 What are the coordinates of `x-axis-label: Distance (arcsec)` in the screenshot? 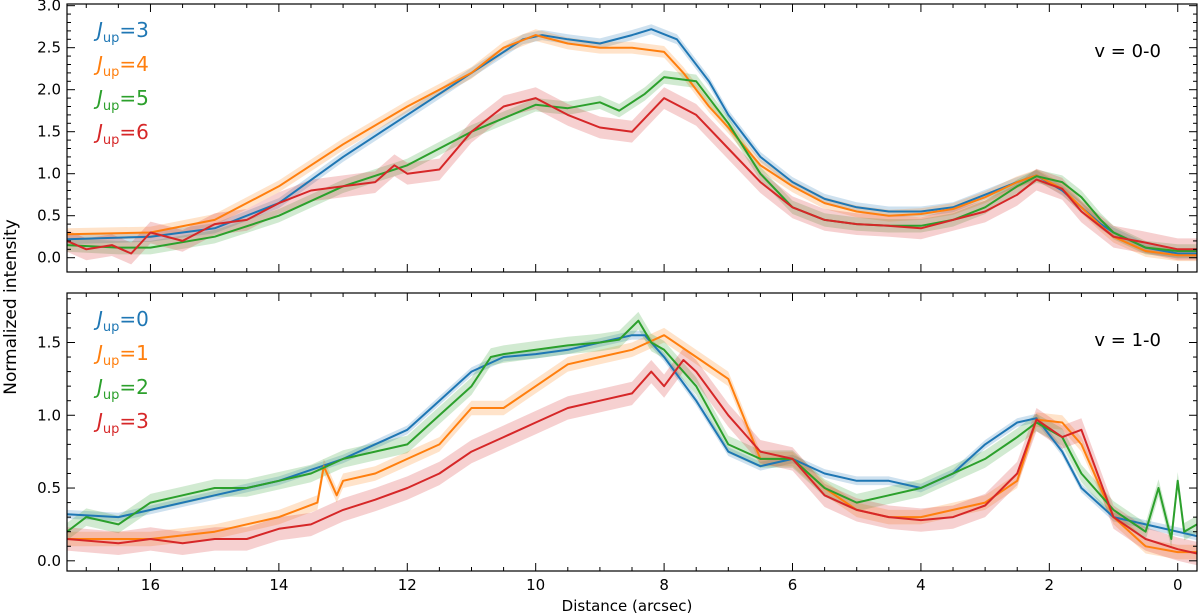 It's located at (627, 606).